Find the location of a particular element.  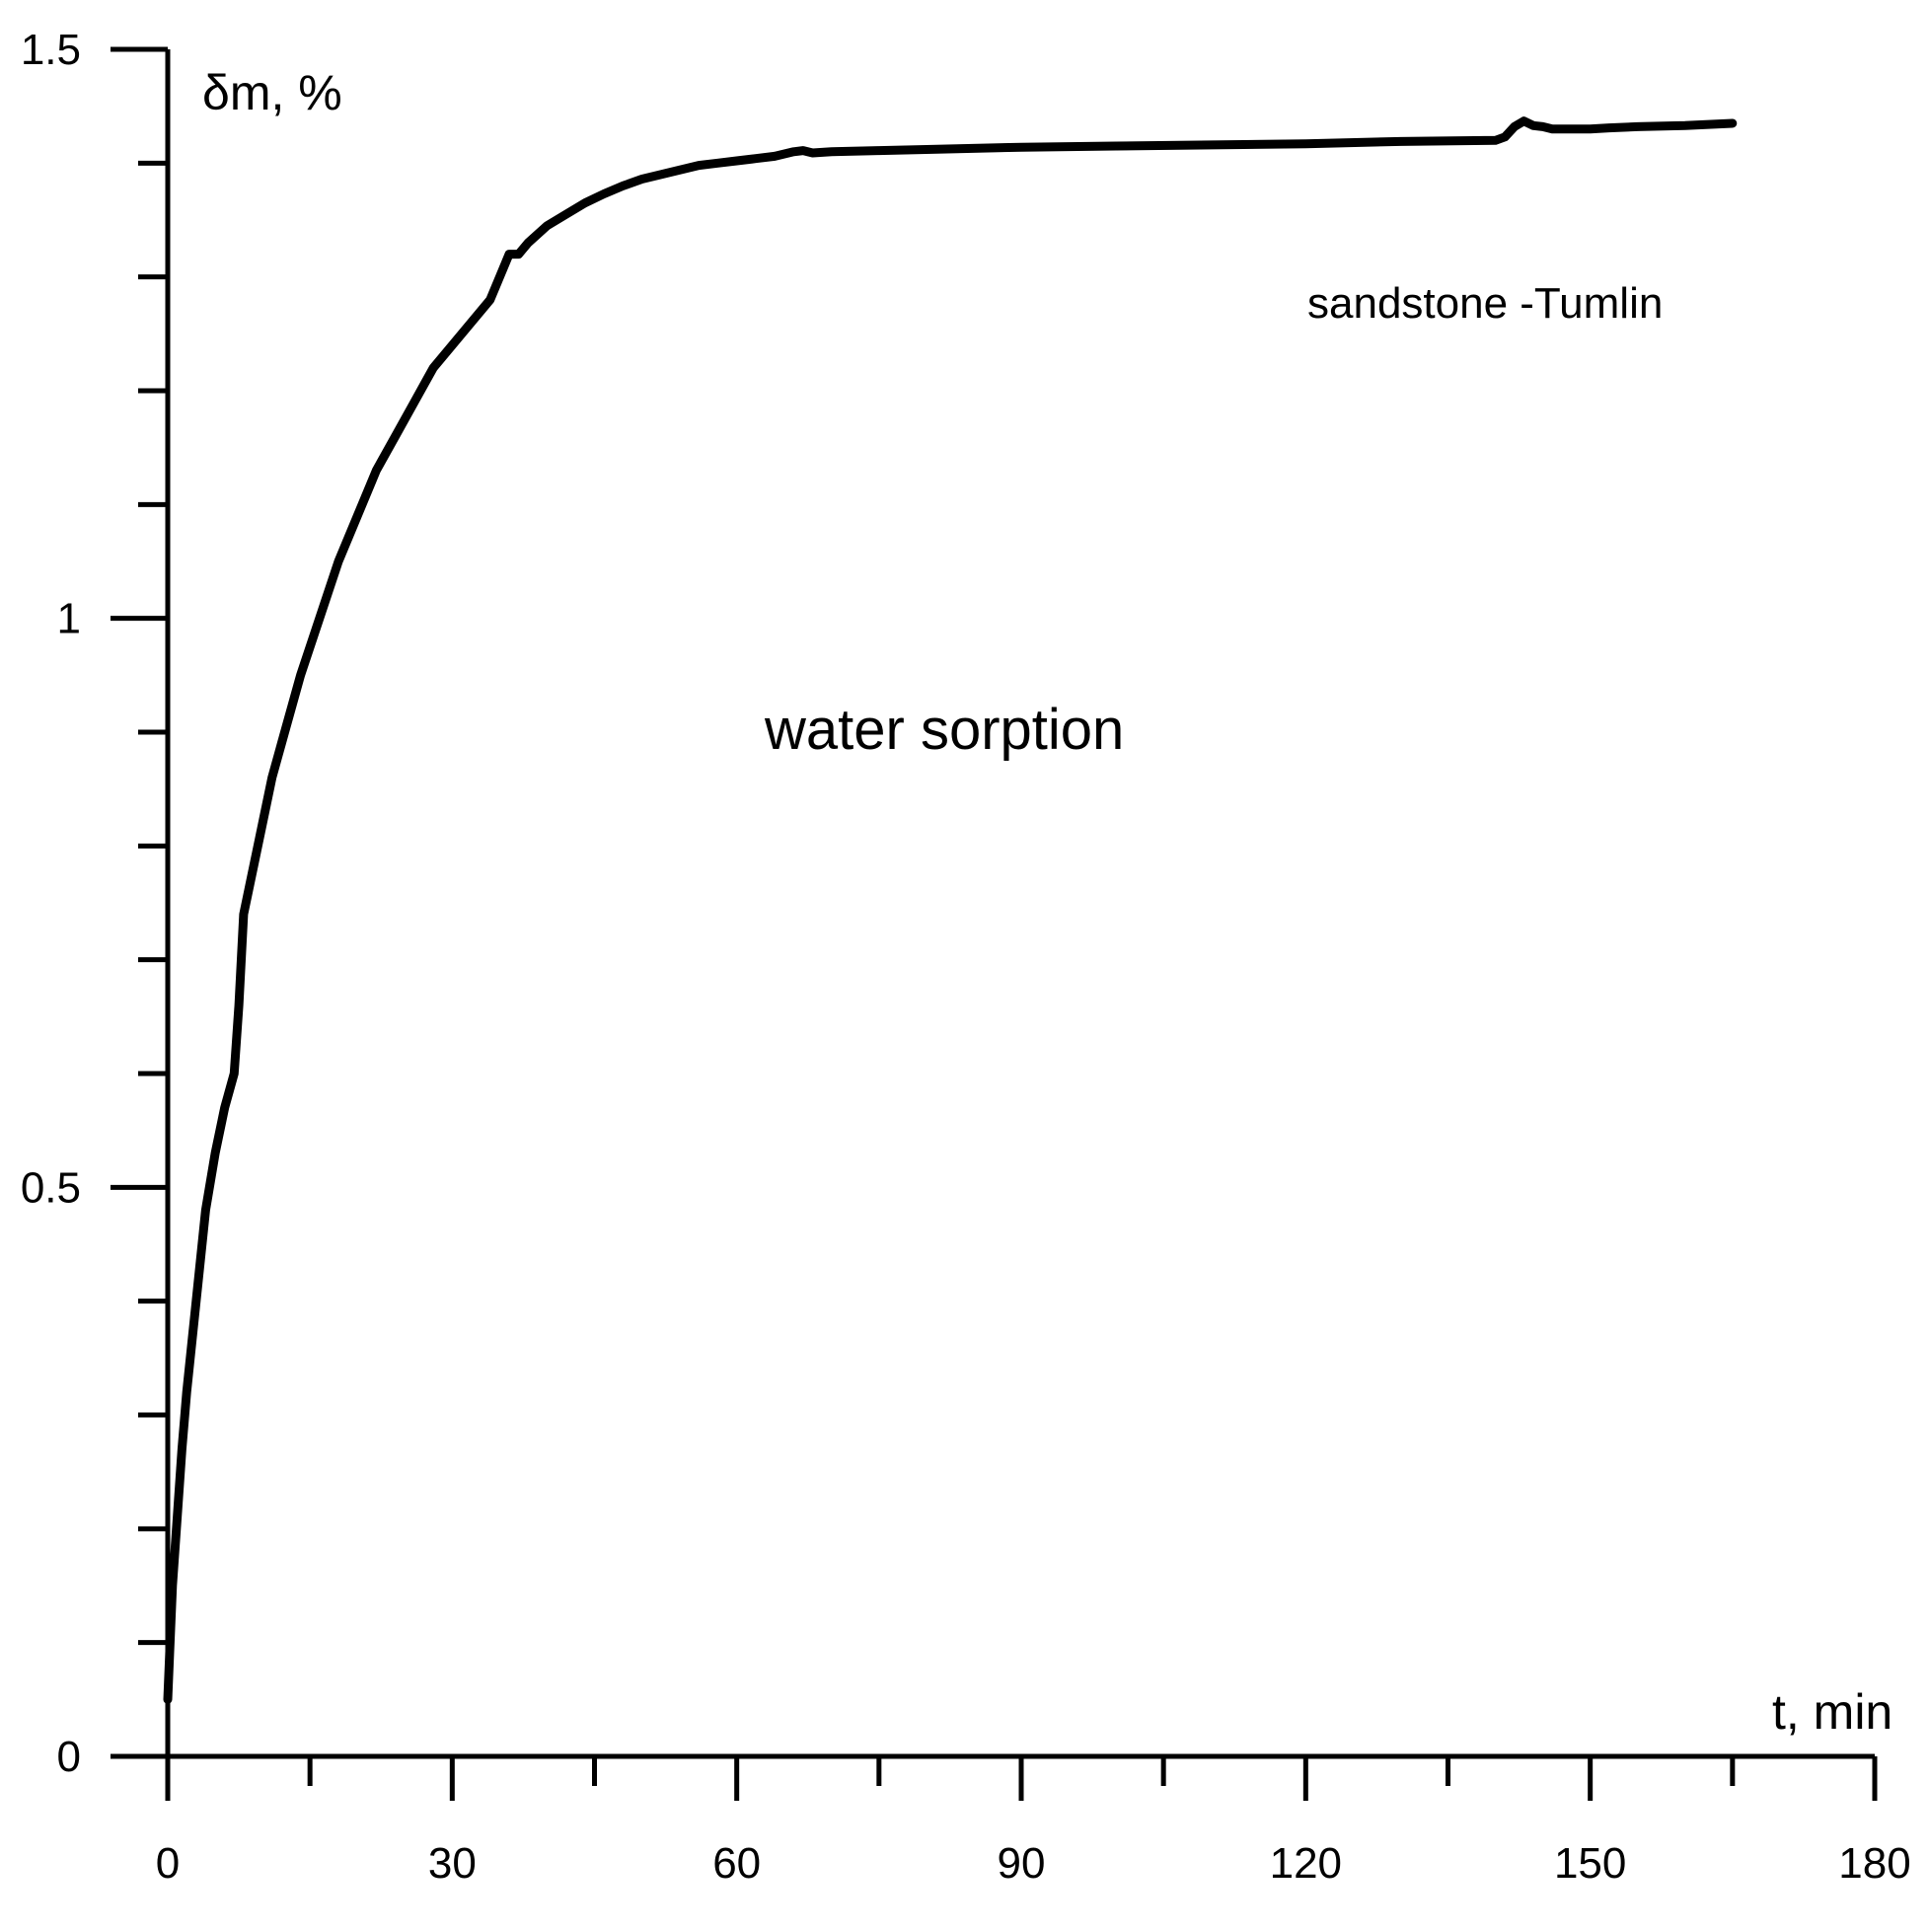

x-tick-label: 60 is located at coordinates (736, 1863).